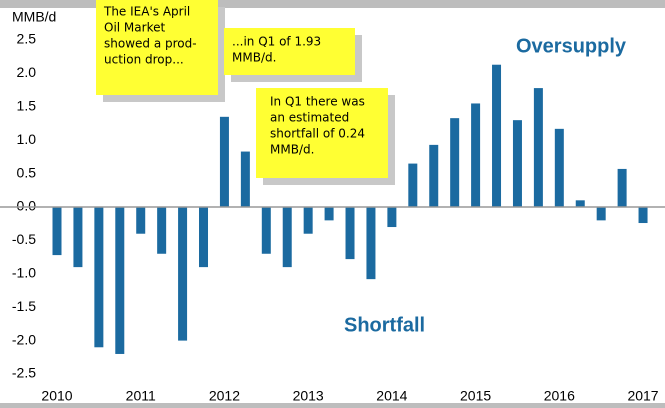  I want to click on region-label: Oversupply, so click(571, 46).